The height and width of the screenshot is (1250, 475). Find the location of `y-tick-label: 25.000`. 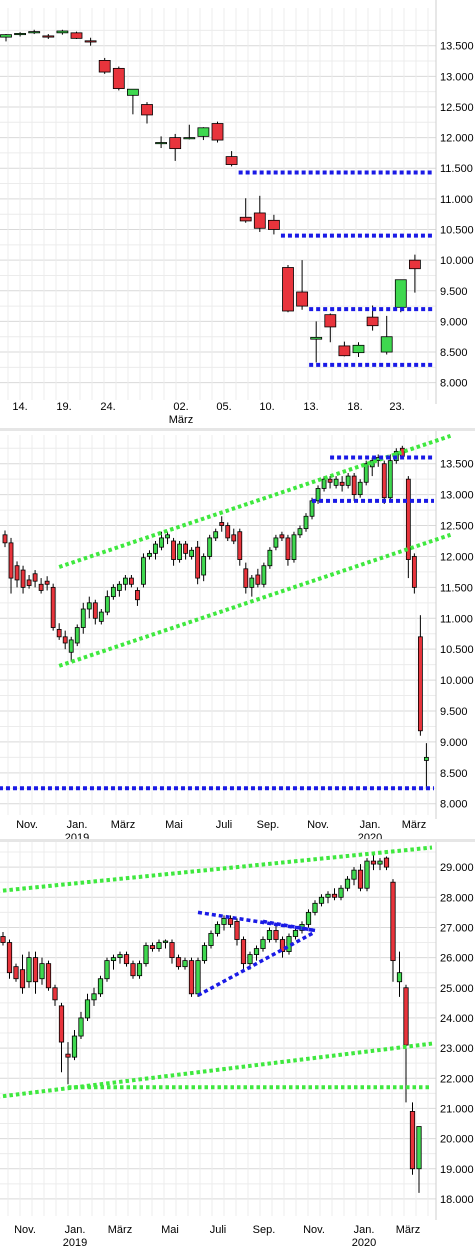

y-tick-label: 25.000 is located at coordinates (457, 989).